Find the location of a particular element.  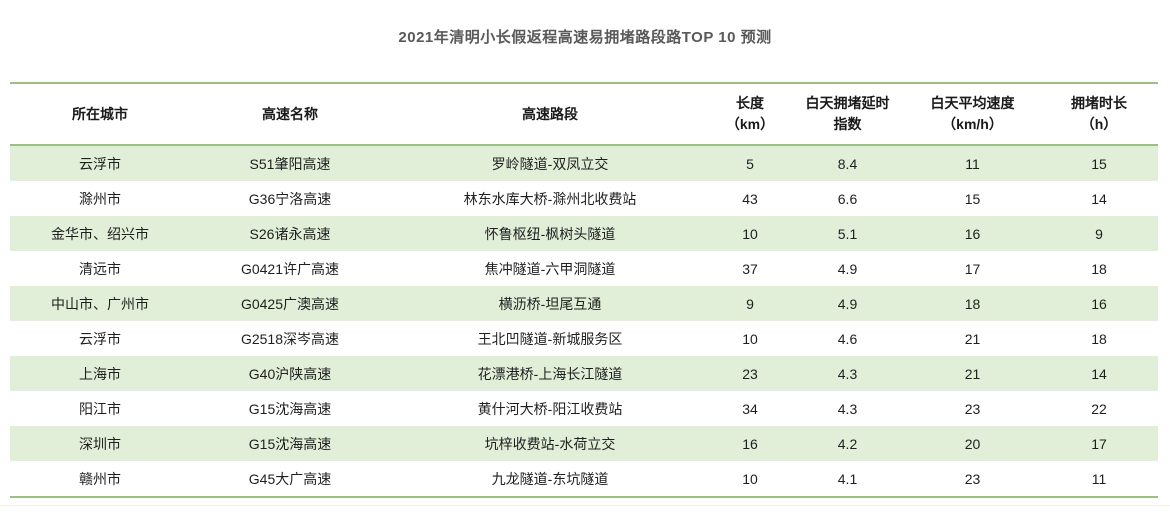

table-cell: 4.2 is located at coordinates (847, 443).